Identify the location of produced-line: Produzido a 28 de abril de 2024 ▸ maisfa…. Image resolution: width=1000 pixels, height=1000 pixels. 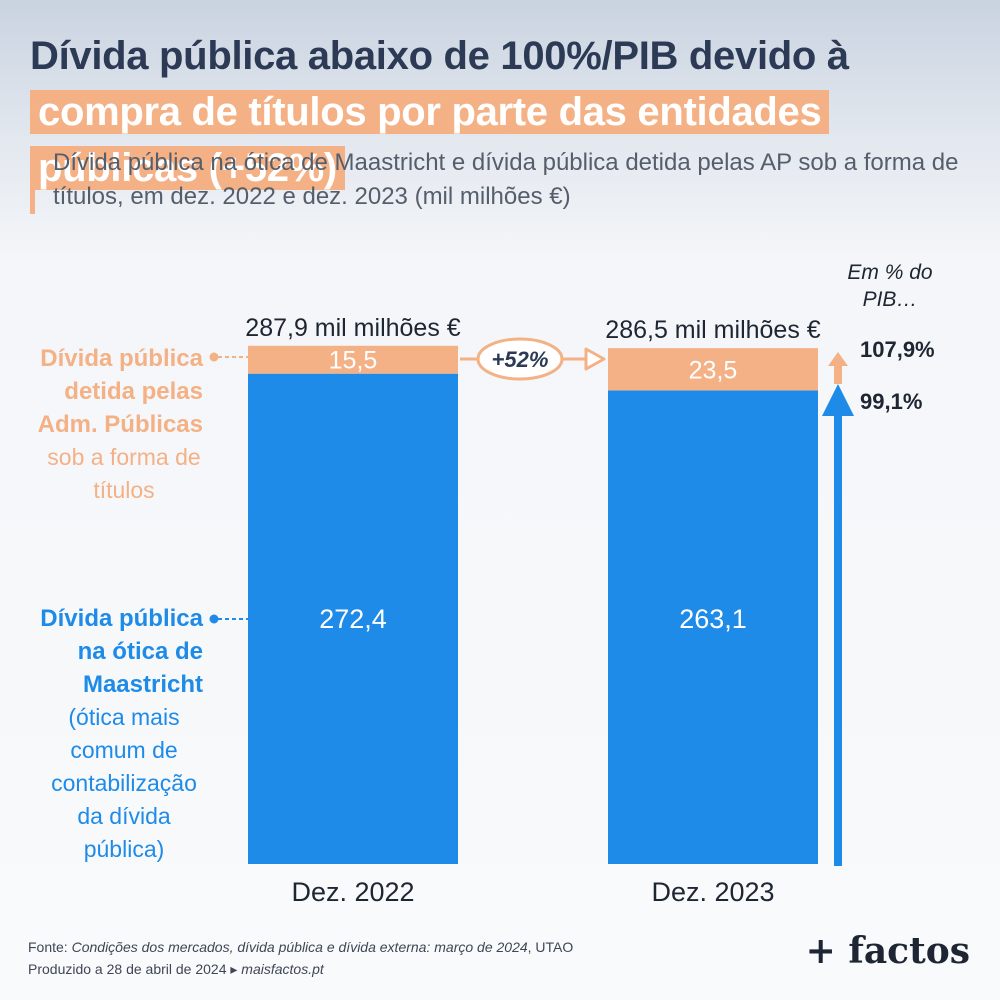
(176, 969).